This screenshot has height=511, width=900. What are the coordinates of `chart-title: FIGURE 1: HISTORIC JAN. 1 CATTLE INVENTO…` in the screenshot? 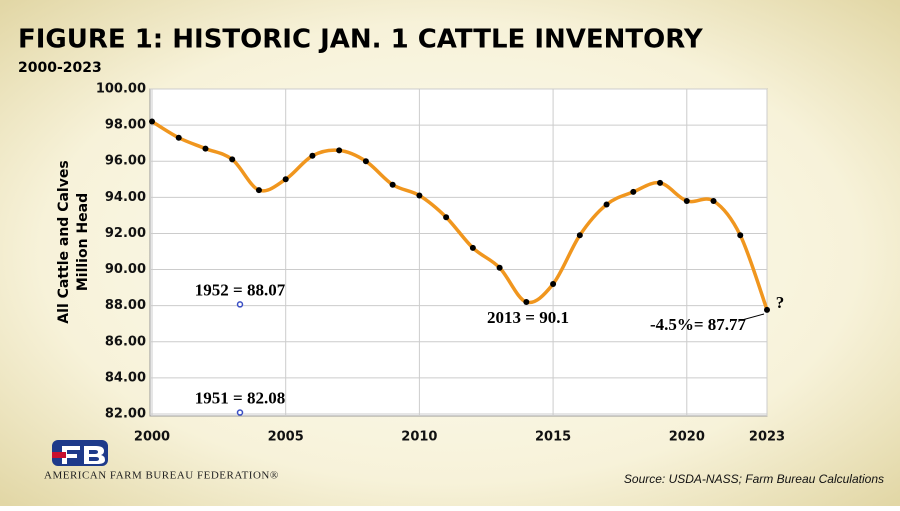 It's located at (361, 40).